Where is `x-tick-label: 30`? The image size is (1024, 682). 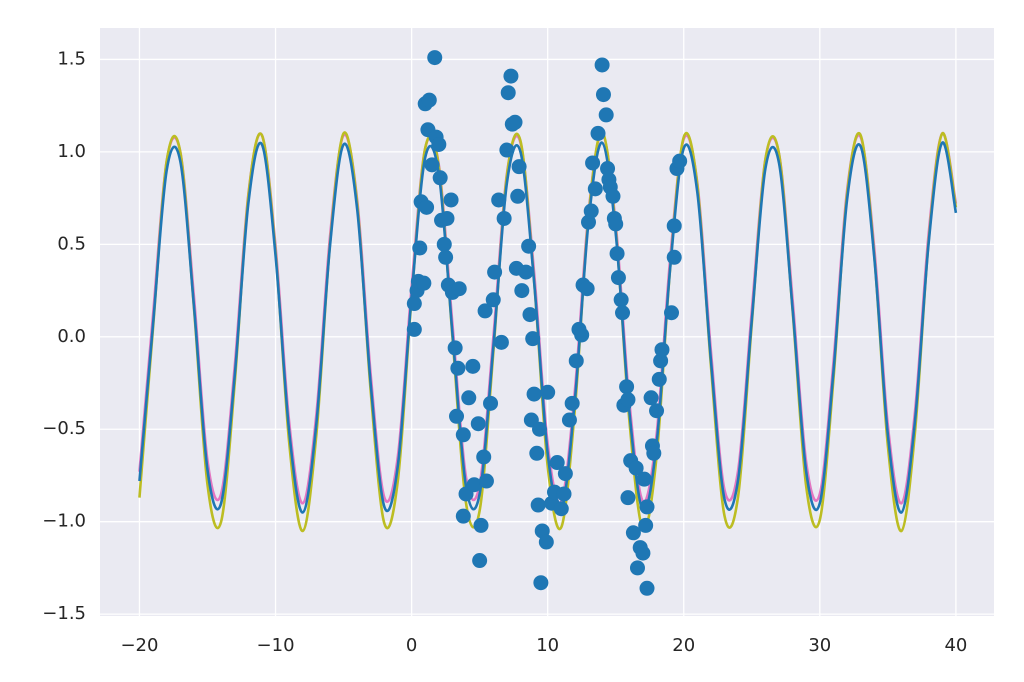 x-tick-label: 30 is located at coordinates (819, 645).